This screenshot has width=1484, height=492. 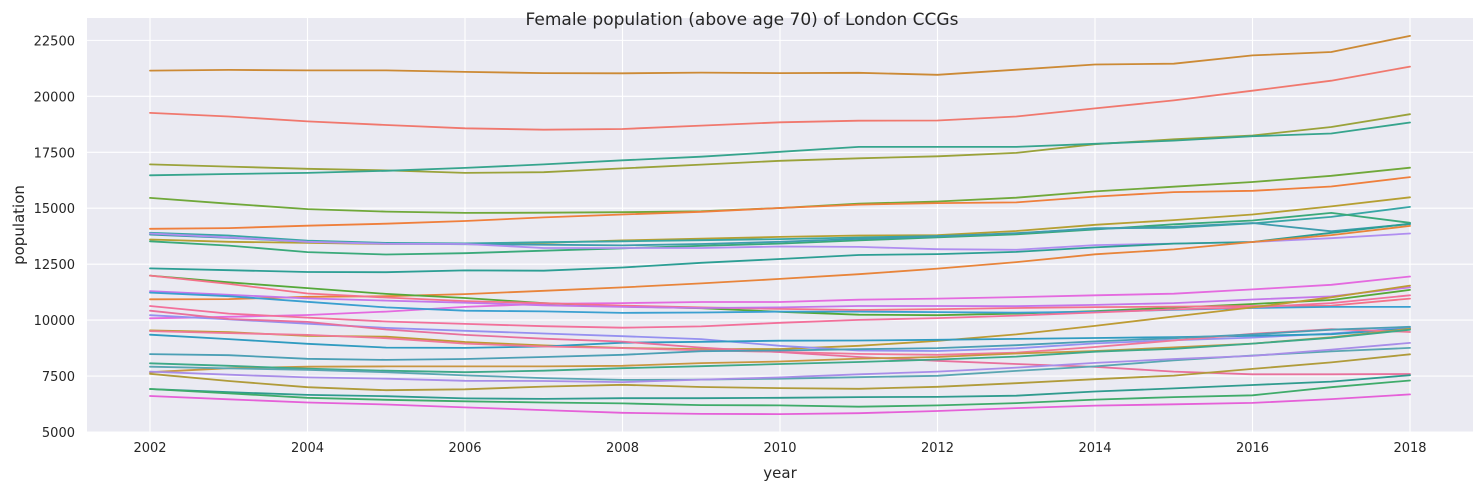 What do you see at coordinates (622, 448) in the screenshot?
I see `x-tick-label: 2008` at bounding box center [622, 448].